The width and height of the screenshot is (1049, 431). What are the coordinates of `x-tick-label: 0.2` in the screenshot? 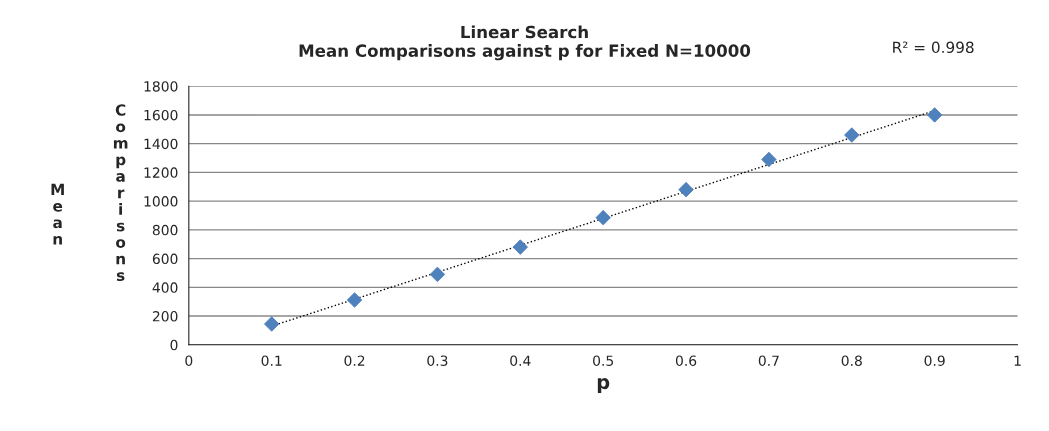 It's located at (354, 360).